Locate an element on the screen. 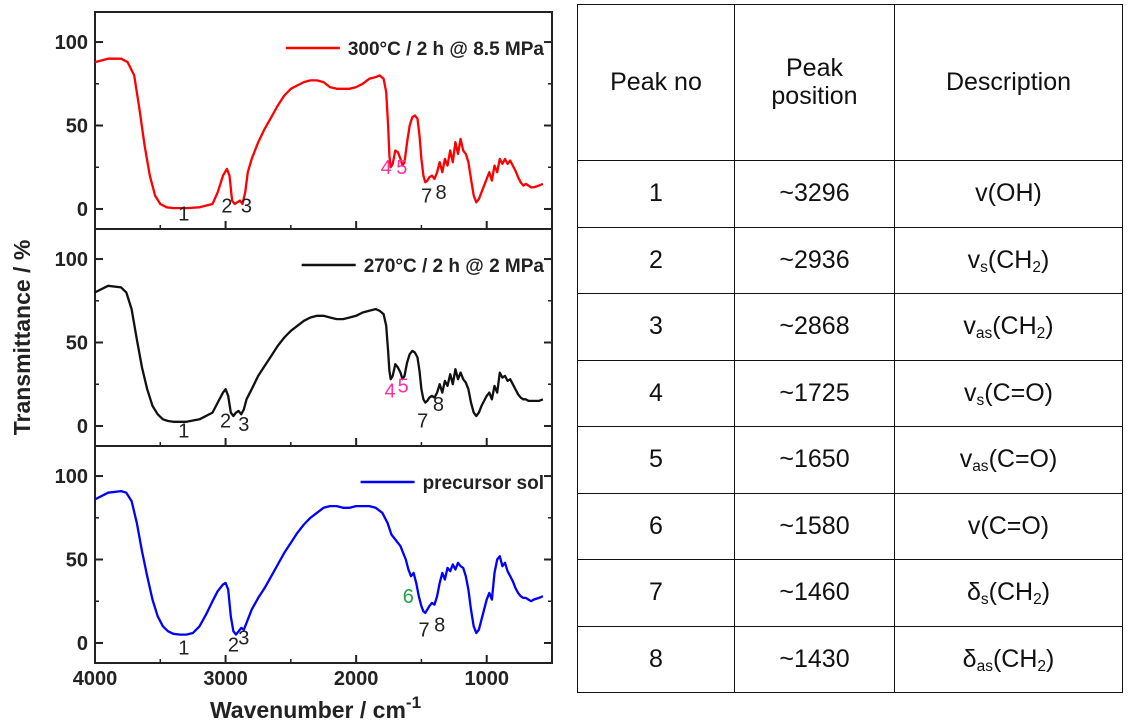 Image resolution: width=1128 pixels, height=726 pixels. peak-number-cell: 3 is located at coordinates (656, 327).